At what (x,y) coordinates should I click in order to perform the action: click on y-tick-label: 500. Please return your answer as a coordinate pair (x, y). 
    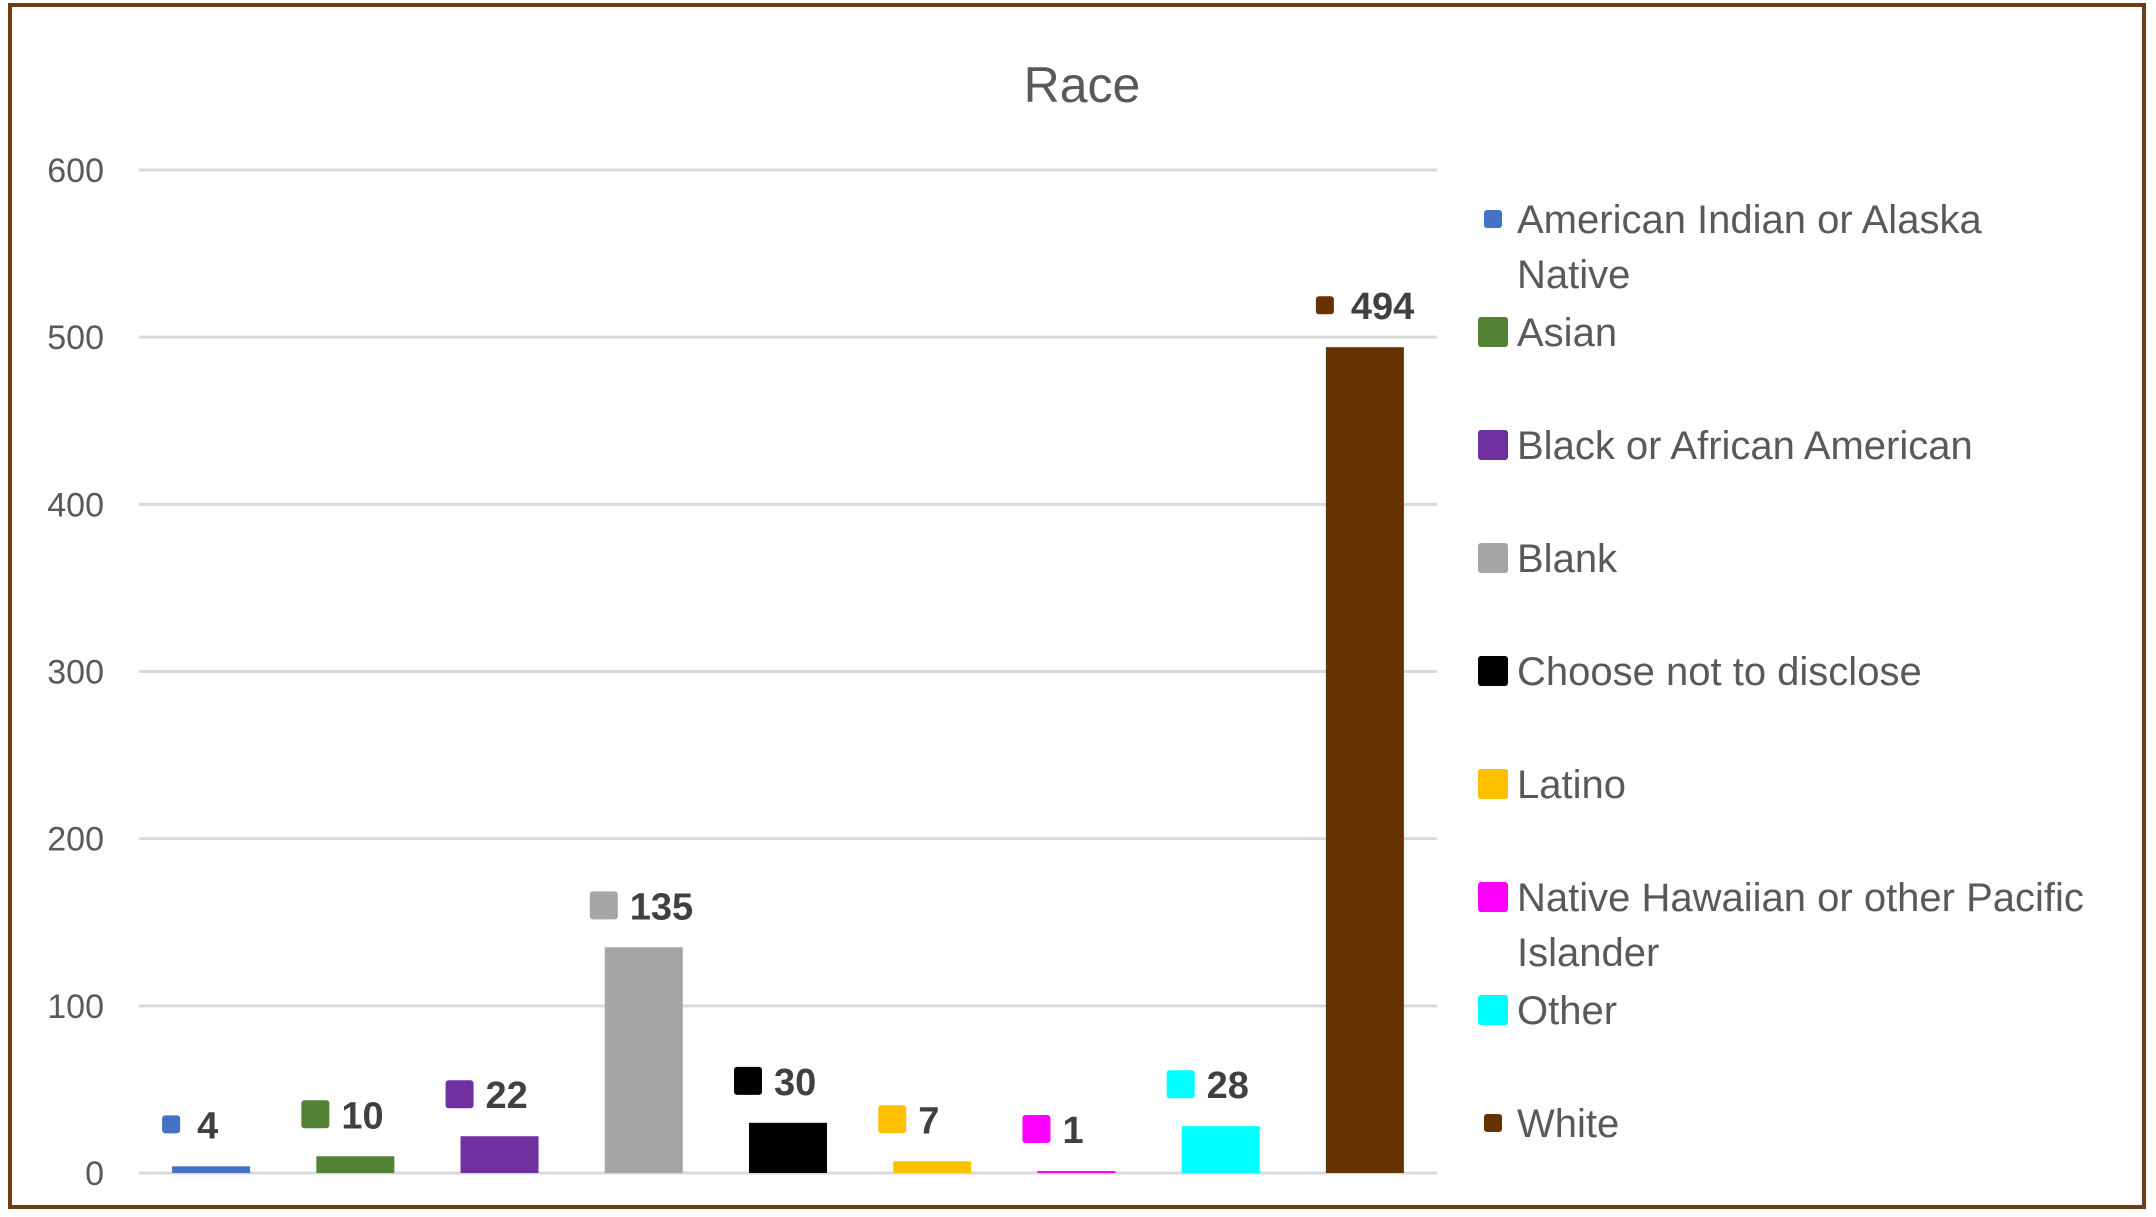
    Looking at the image, I should click on (75, 338).